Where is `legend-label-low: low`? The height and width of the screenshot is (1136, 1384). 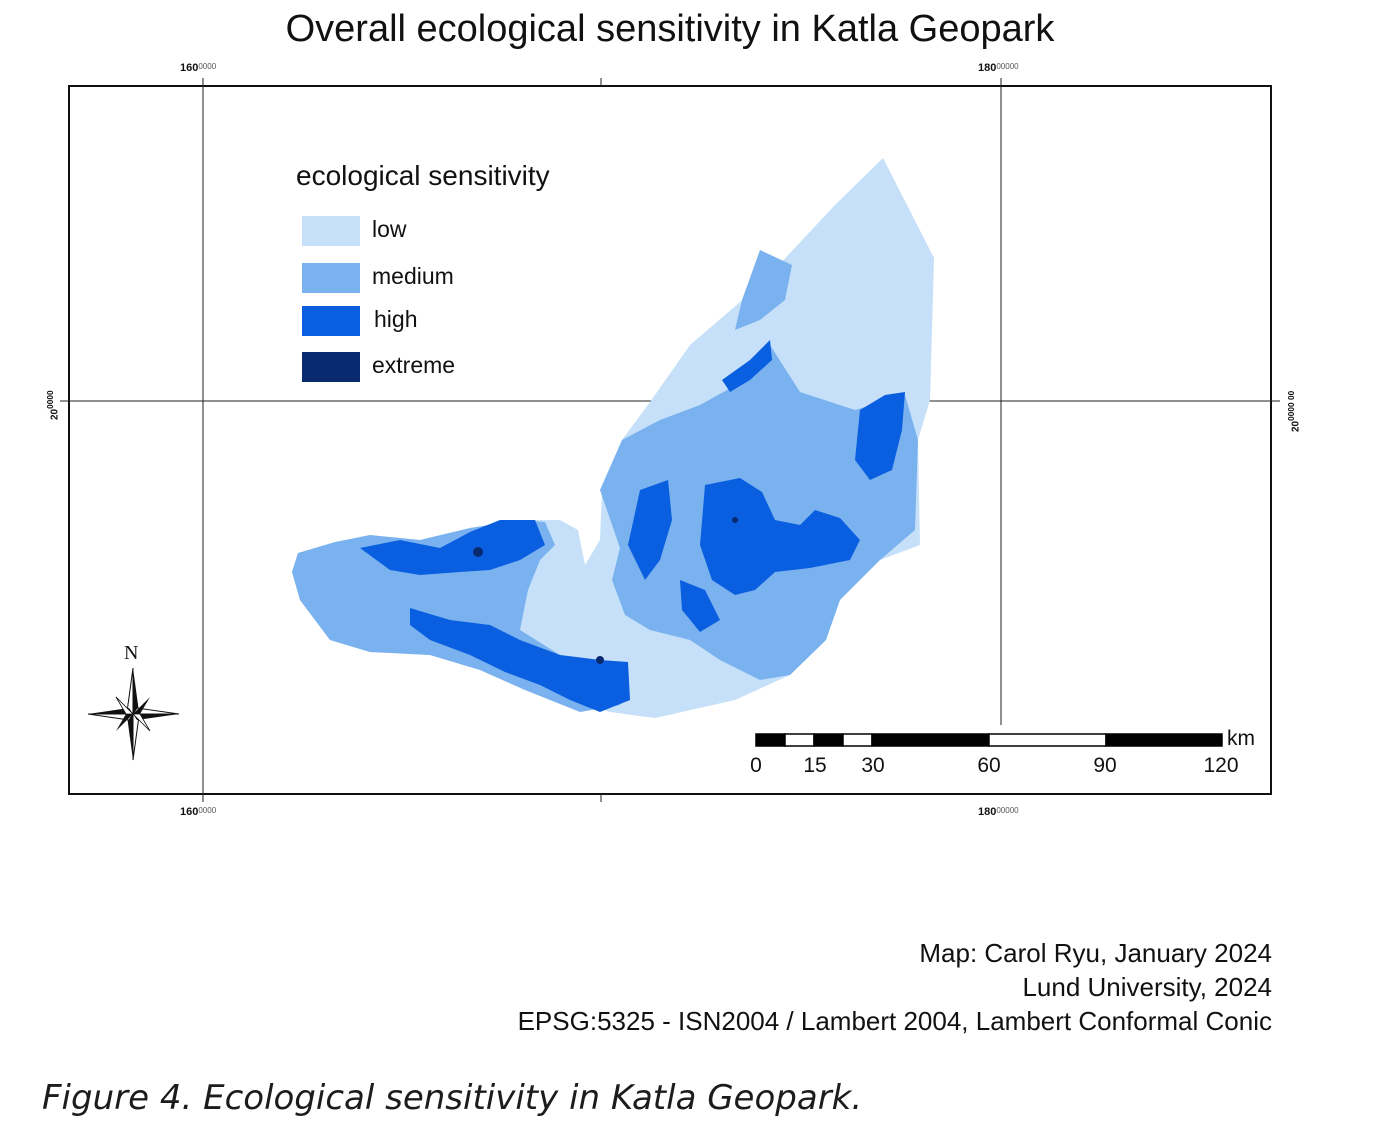
legend-label-low: low is located at coordinates (389, 229).